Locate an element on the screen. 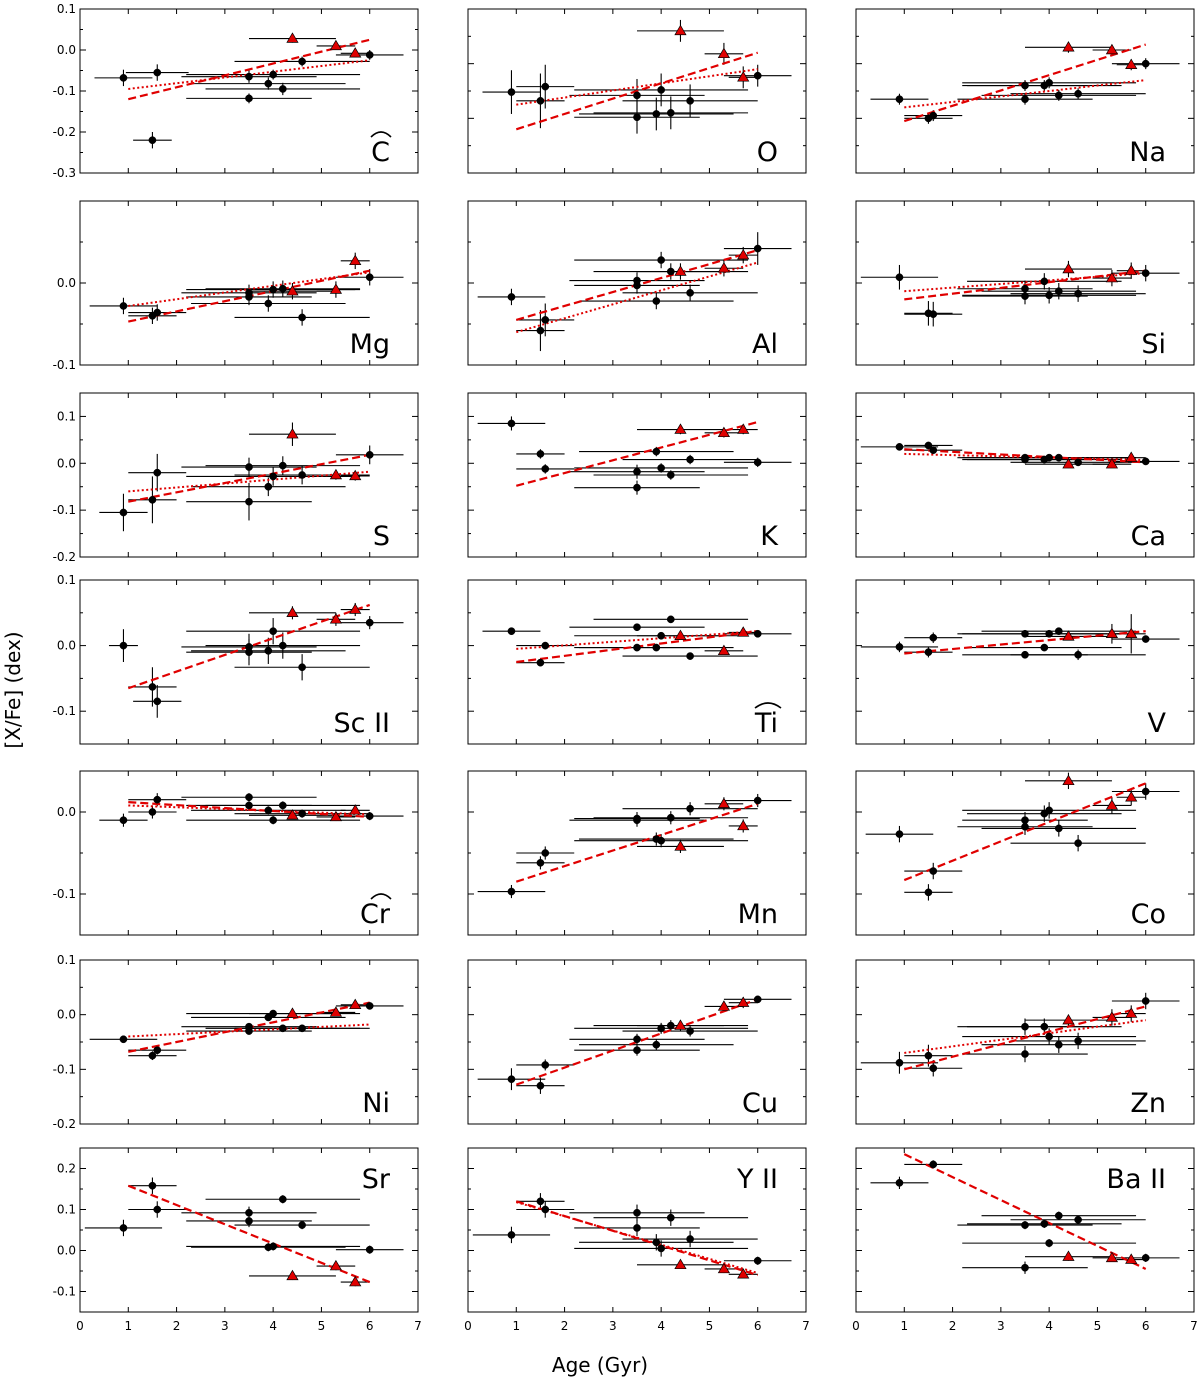 The image size is (1200, 1378). hat-accent-icon is located at coordinates (381, 134).